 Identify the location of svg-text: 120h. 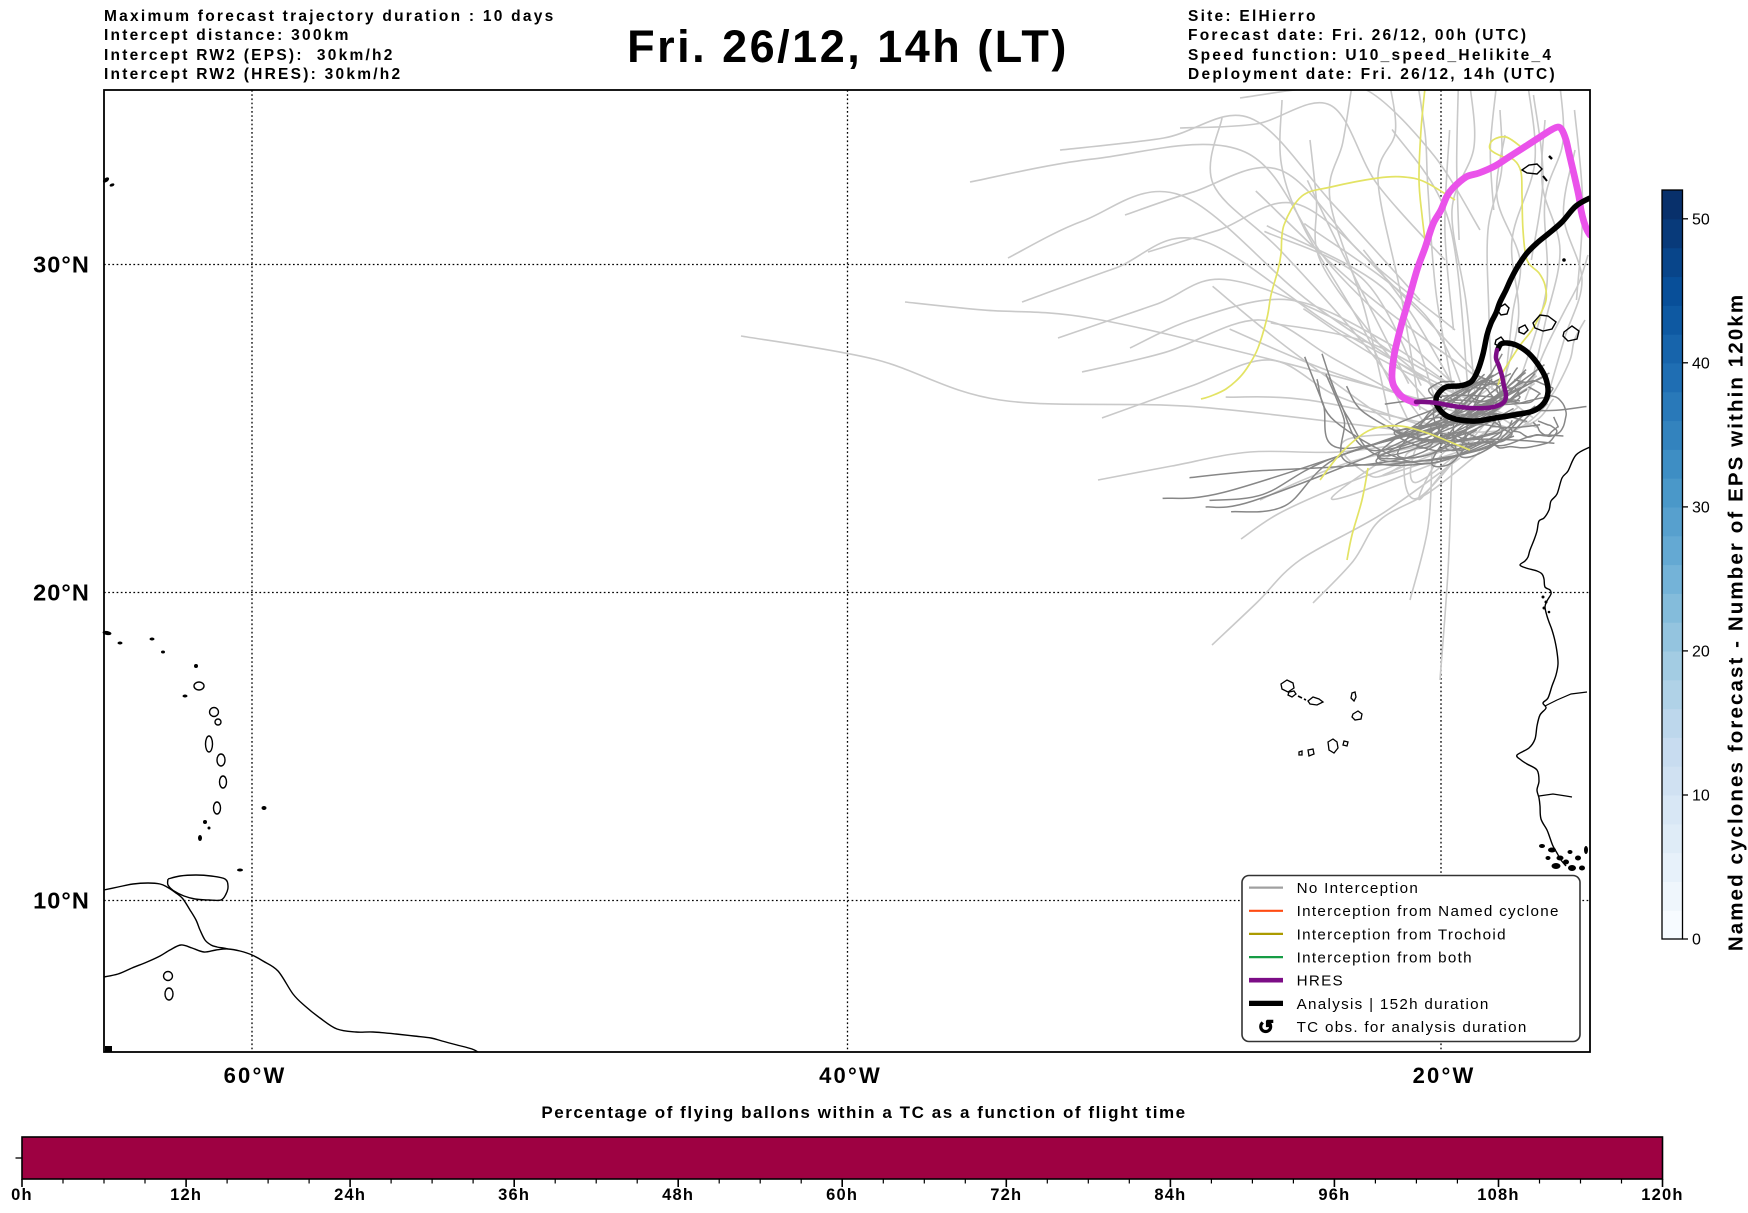
(1662, 1195).